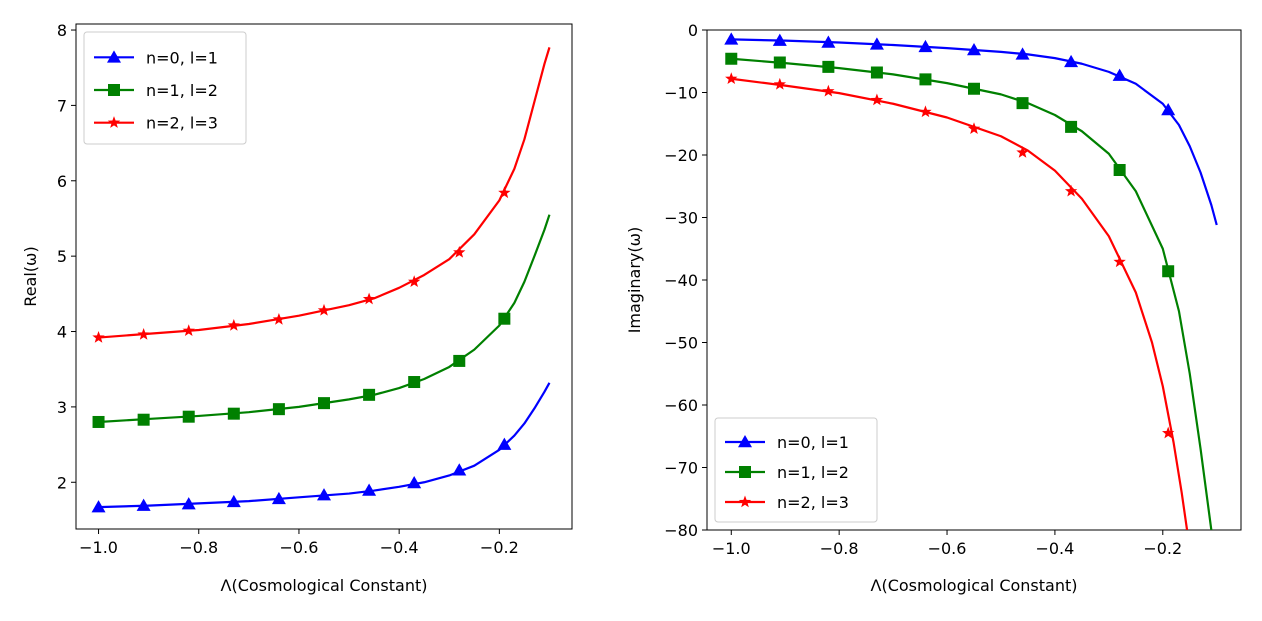 Image resolution: width=1262 pixels, height=621 pixels. I want to click on series-line, so click(324, 319).